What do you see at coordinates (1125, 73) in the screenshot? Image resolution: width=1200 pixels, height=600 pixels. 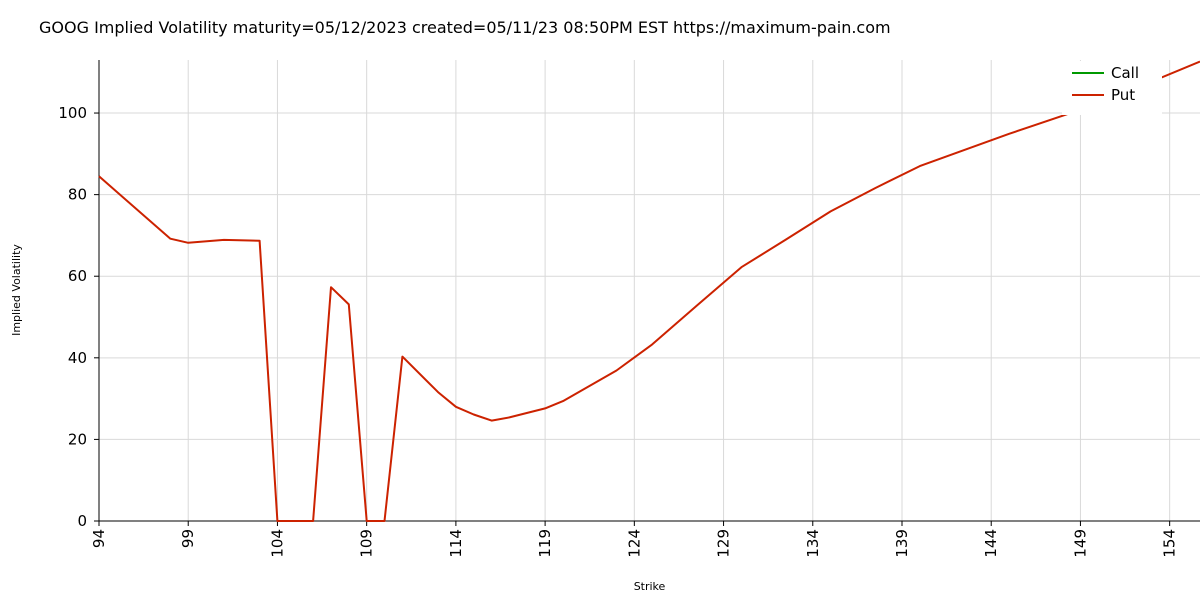 I see `legend-label-call: Call` at bounding box center [1125, 73].